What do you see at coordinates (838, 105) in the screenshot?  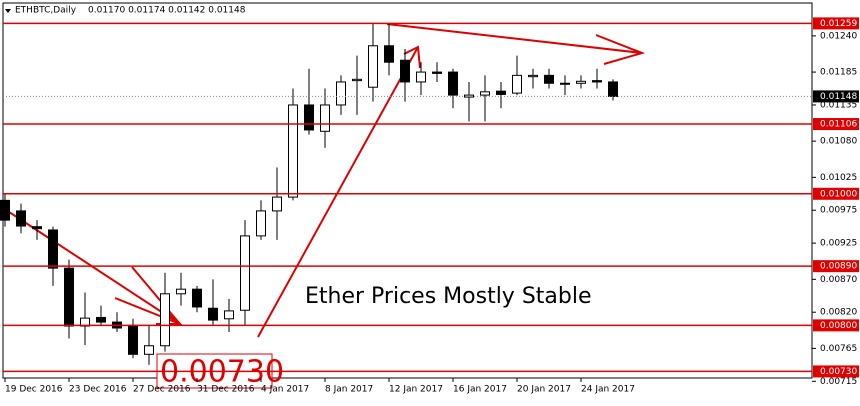 I see `y-tick-label: 0.01135` at bounding box center [838, 105].